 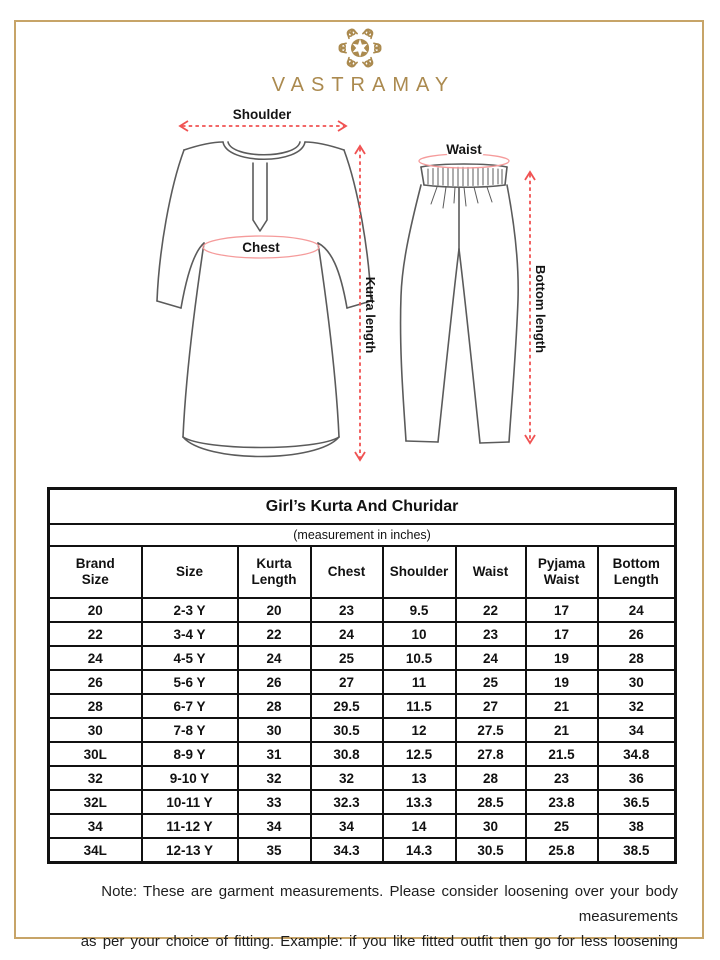 I want to click on churidar-outline-drawing, so click(x=459, y=303).